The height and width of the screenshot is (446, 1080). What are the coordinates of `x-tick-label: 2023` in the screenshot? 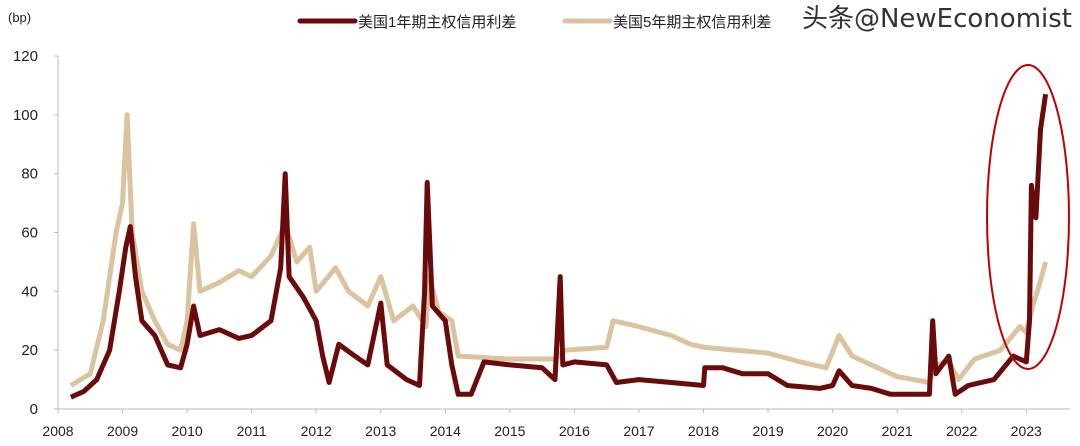 It's located at (1026, 431).